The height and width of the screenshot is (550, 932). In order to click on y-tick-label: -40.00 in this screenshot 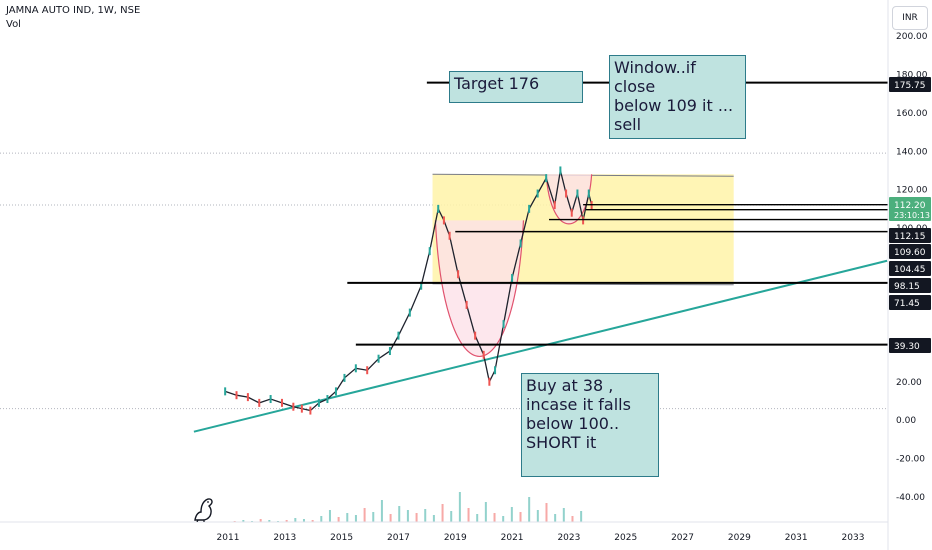, I will do `click(910, 498)`.